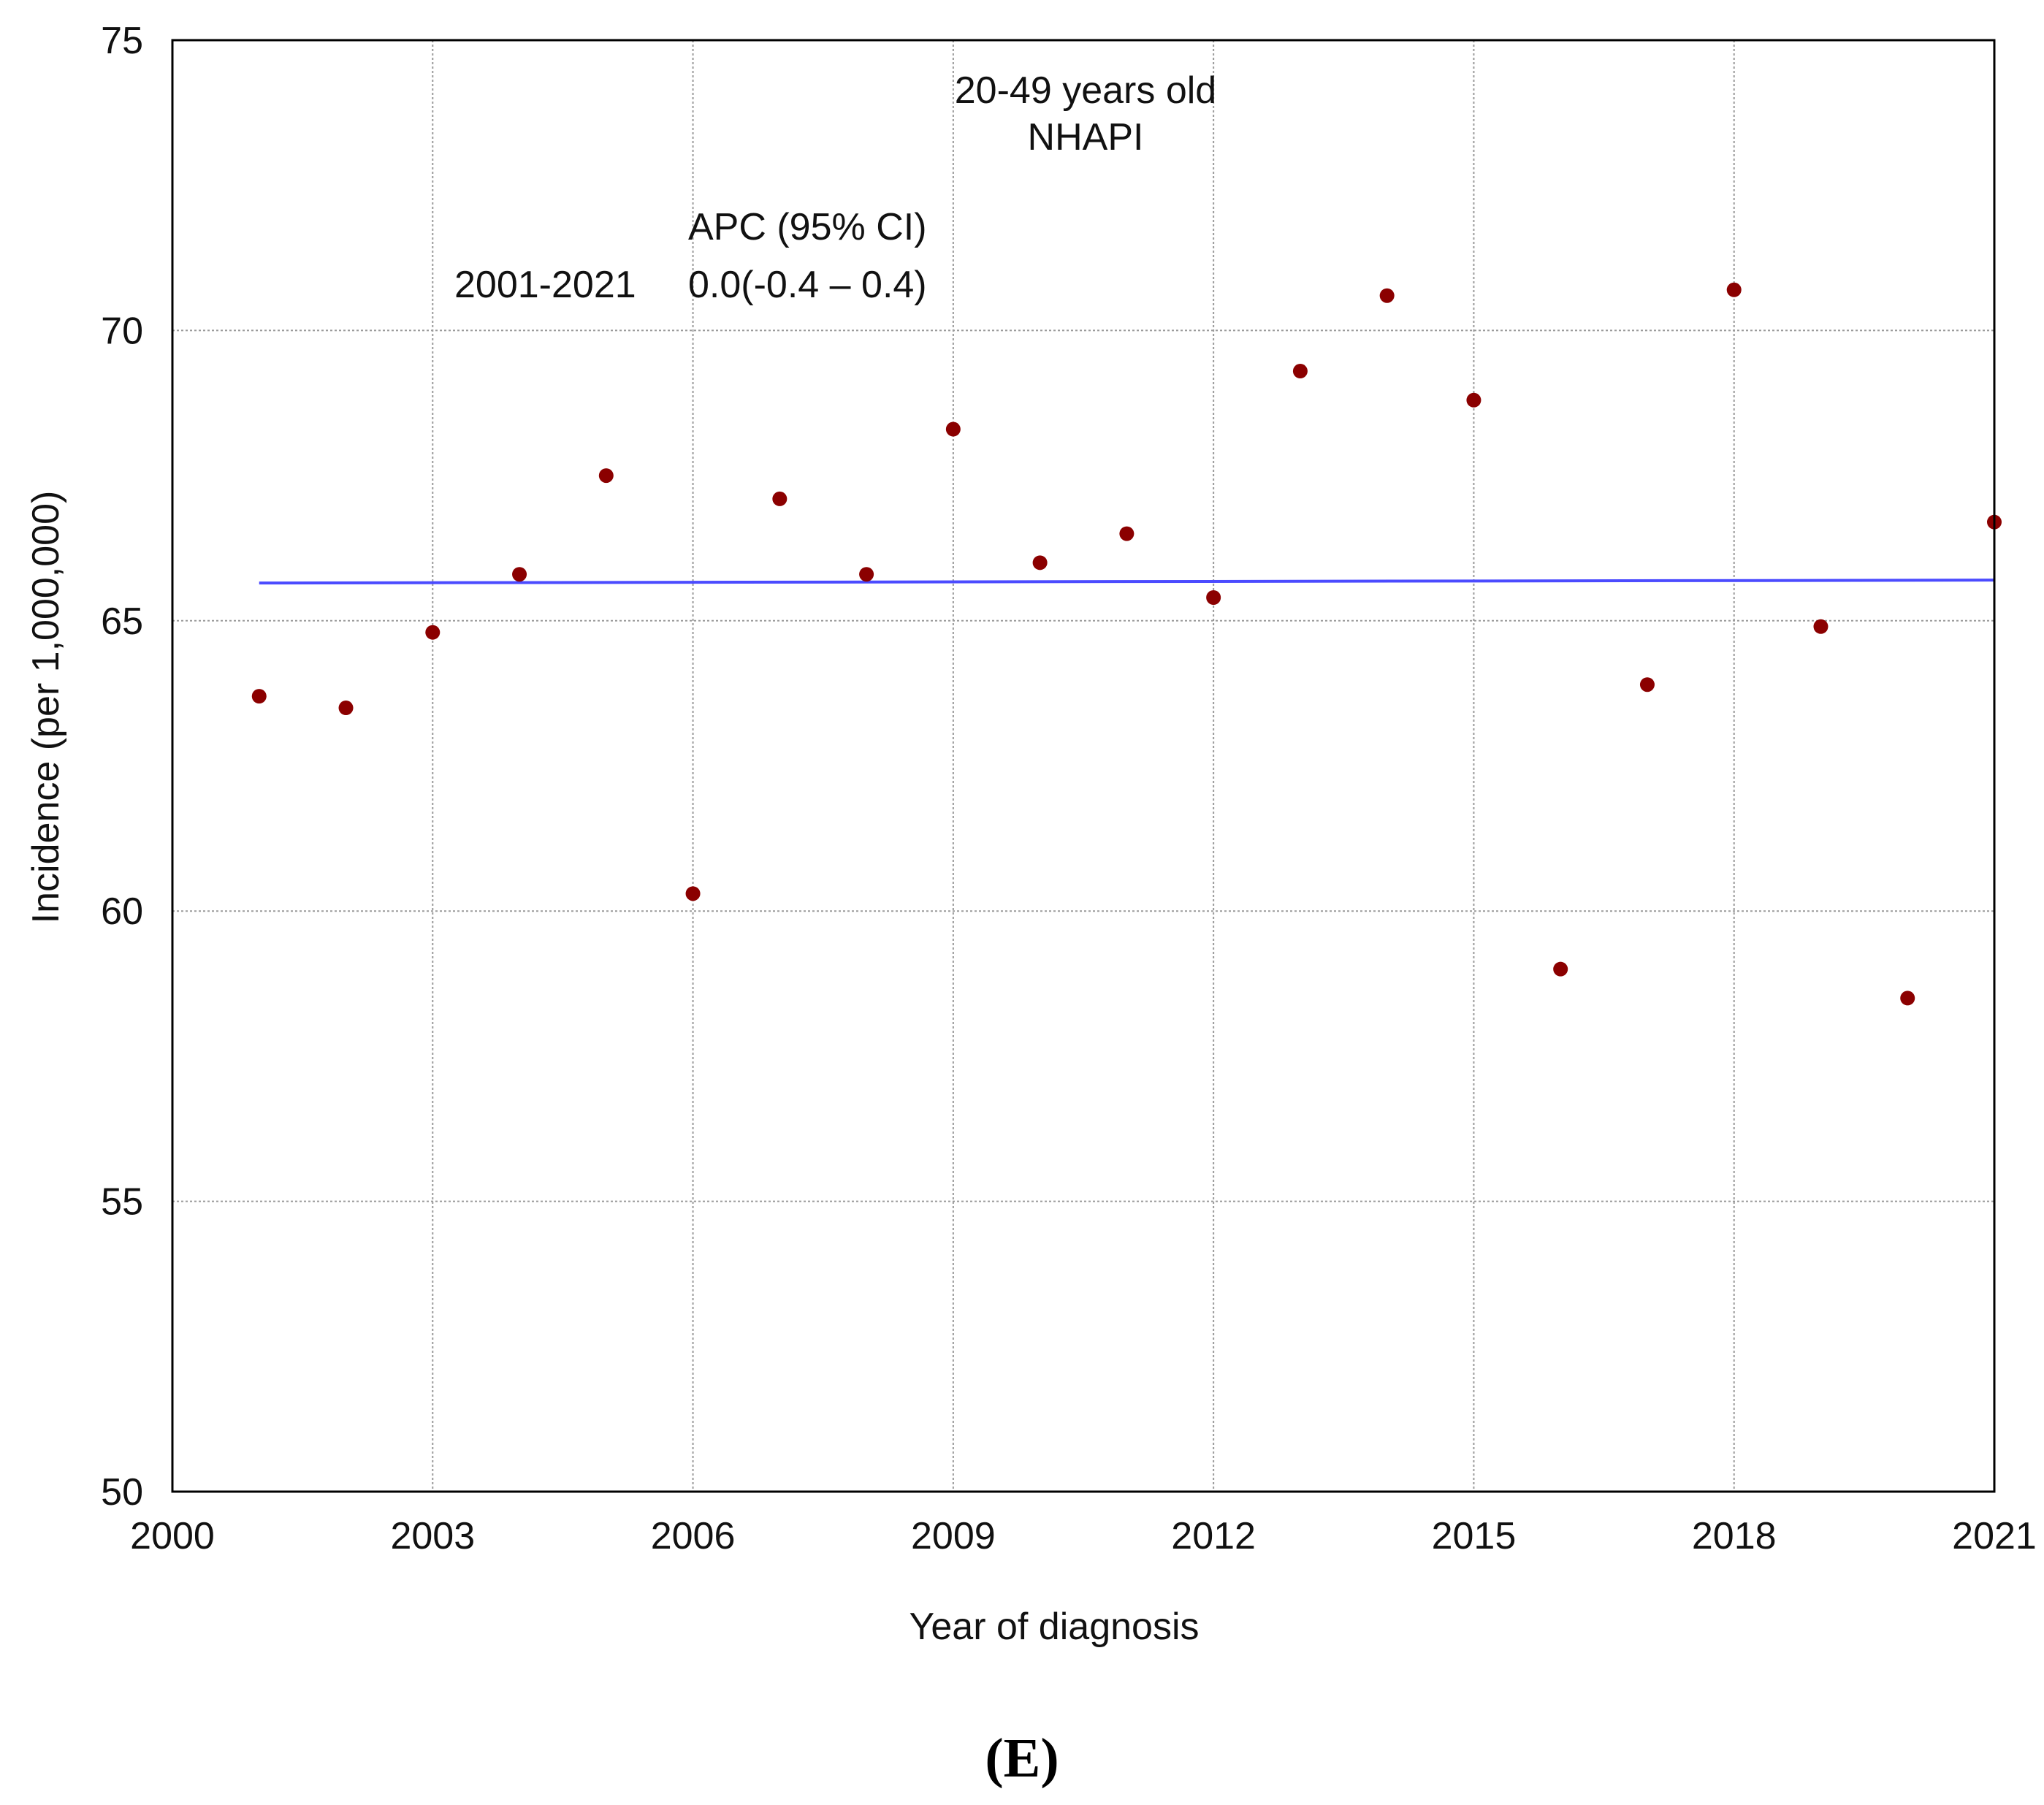 This screenshot has width=2044, height=1805. Describe the element at coordinates (122, 331) in the screenshot. I see `y-tick-label: 70` at that location.